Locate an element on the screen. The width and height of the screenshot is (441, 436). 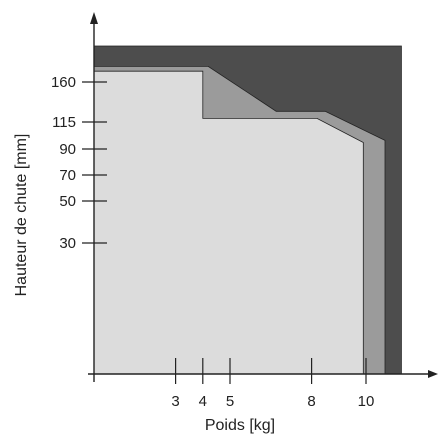
y-tick-label-160: 160 is located at coordinates (63, 82).